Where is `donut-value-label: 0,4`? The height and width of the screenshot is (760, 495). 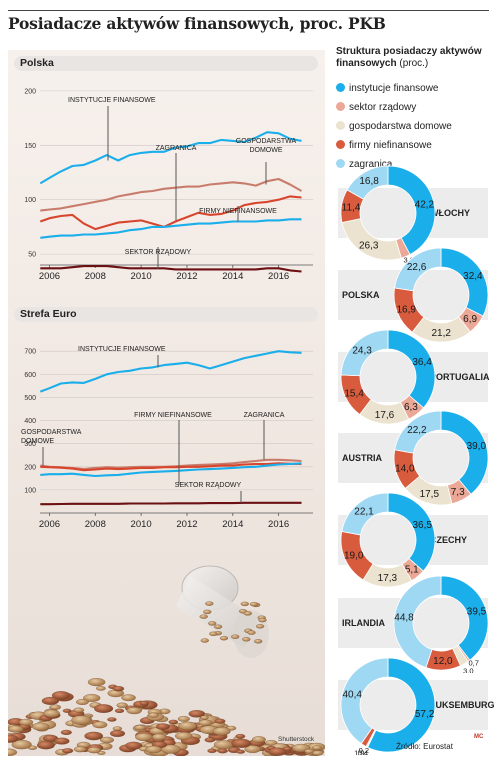 donut-value-label: 0,4 is located at coordinates (363, 752).